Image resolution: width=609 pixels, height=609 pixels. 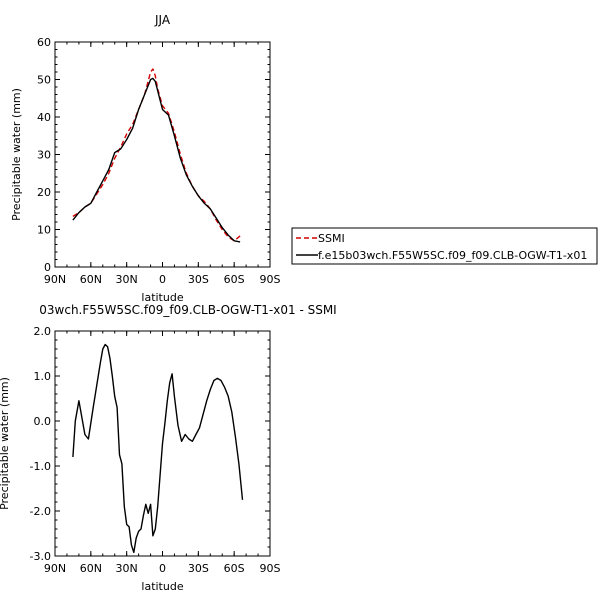 I want to click on y-tick-label: -1.0, so click(x=40, y=466).